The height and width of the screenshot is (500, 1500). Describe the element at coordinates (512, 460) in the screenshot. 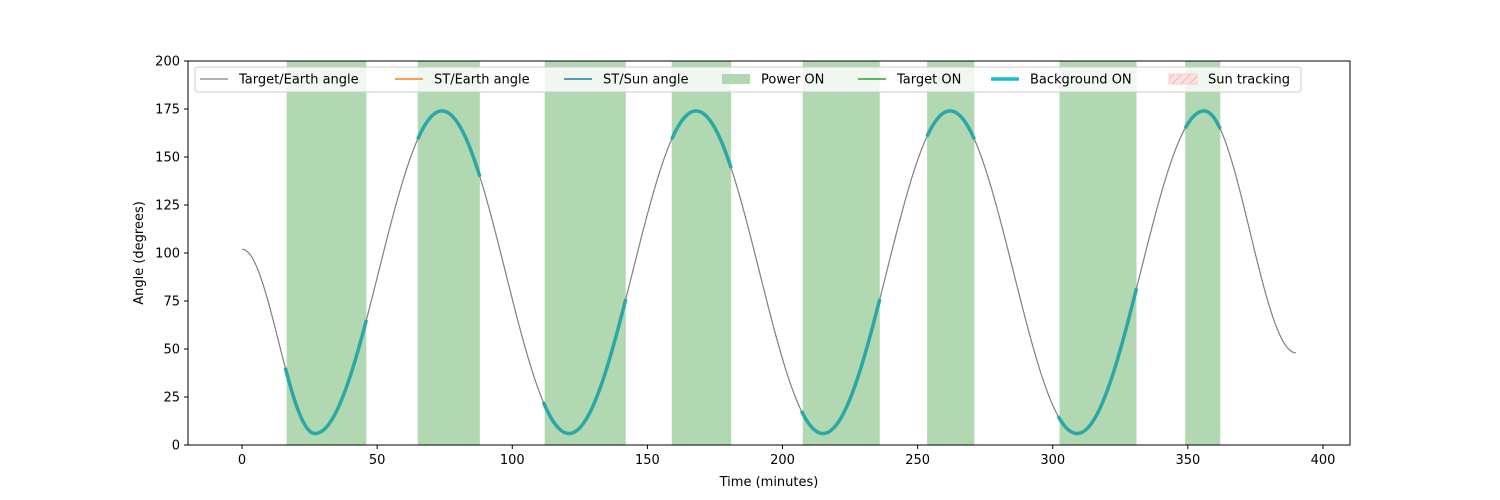

I see `x-tick-label: 100` at that location.